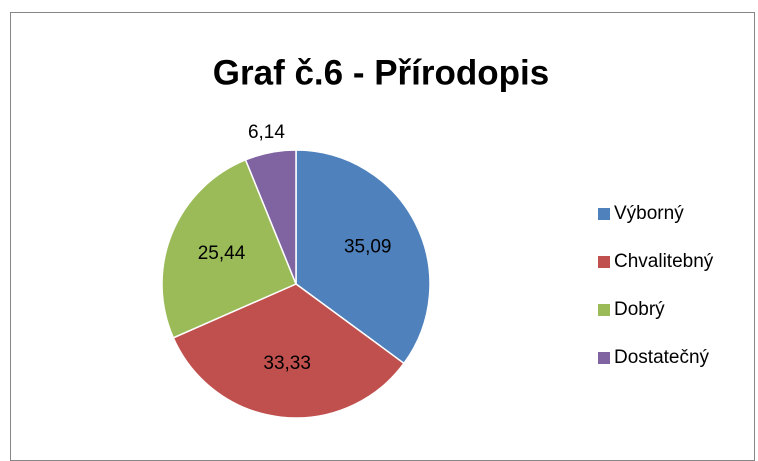  What do you see at coordinates (664, 261) in the screenshot?
I see `legend-label: Chvalitebný` at bounding box center [664, 261].